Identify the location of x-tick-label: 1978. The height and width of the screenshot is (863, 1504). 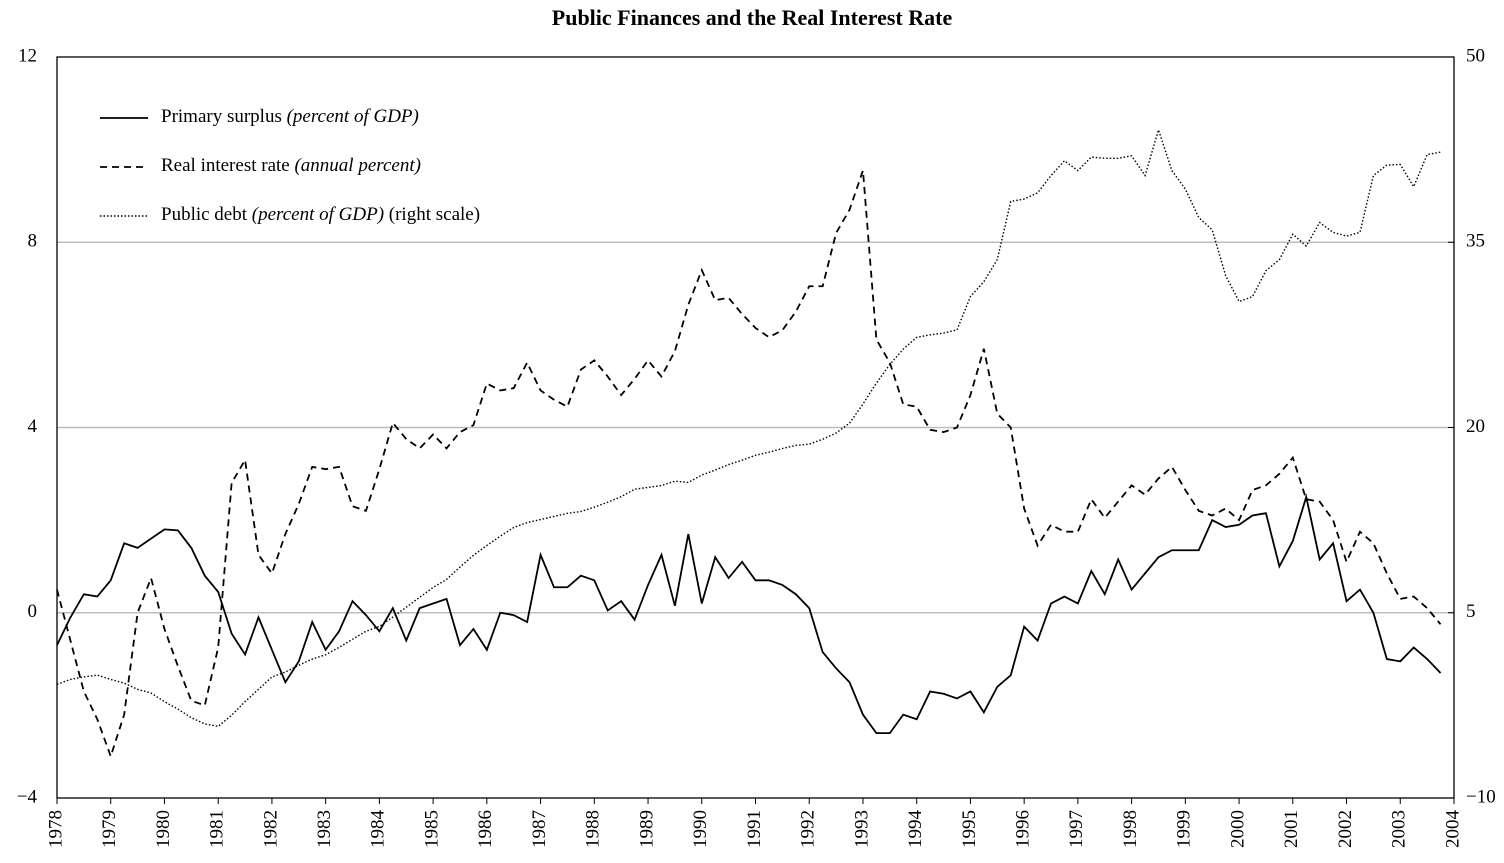
(55, 829).